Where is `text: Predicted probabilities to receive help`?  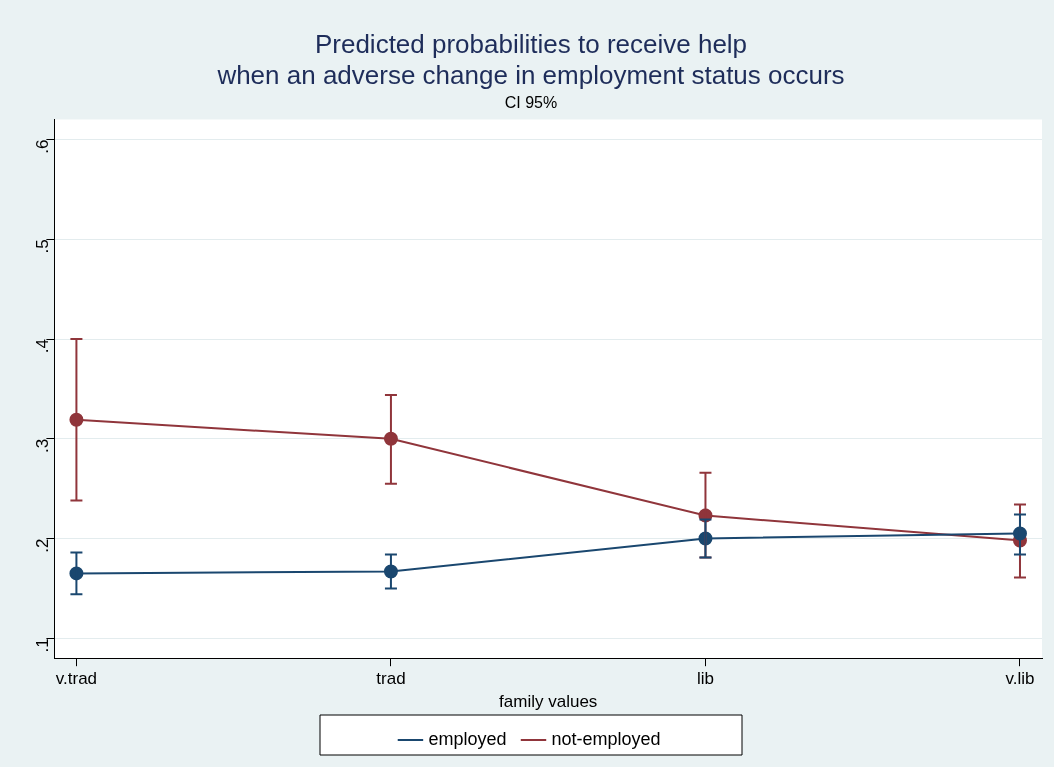
text: Predicted probabilities to receive help is located at coordinates (531, 43).